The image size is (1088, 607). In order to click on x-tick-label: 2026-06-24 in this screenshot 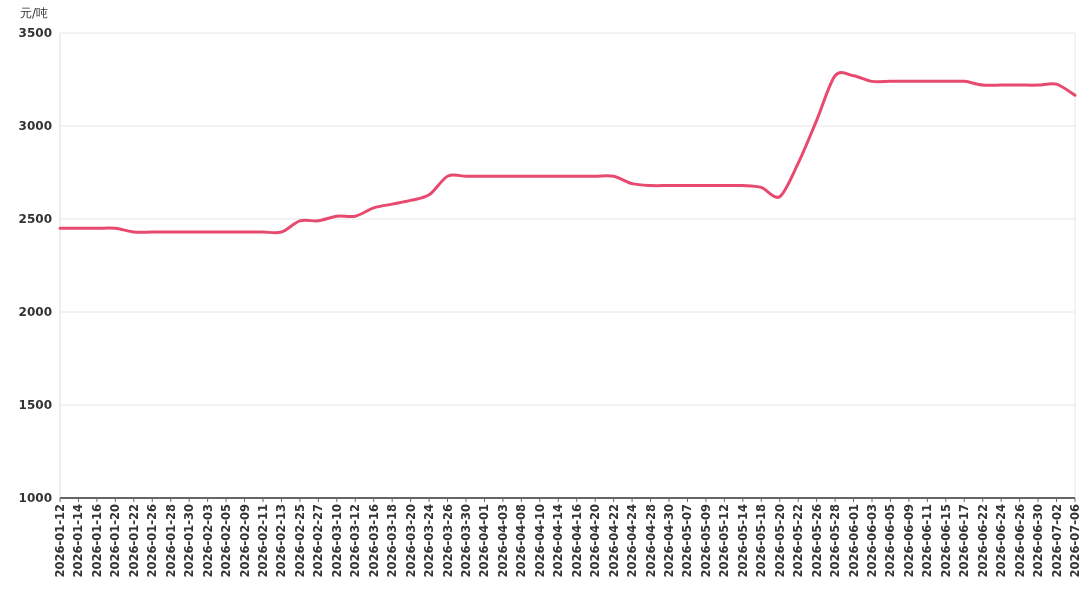, I will do `click(1001, 541)`.